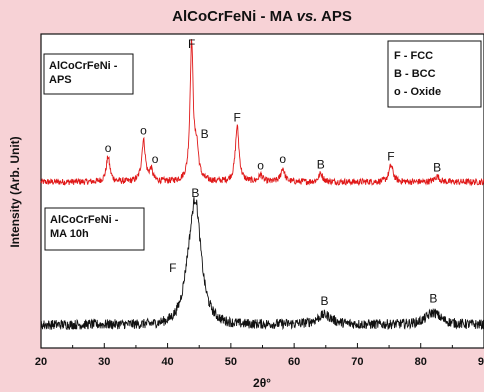 The width and height of the screenshot is (484, 392). I want to click on series-label-text: MA 10h, so click(69, 234).